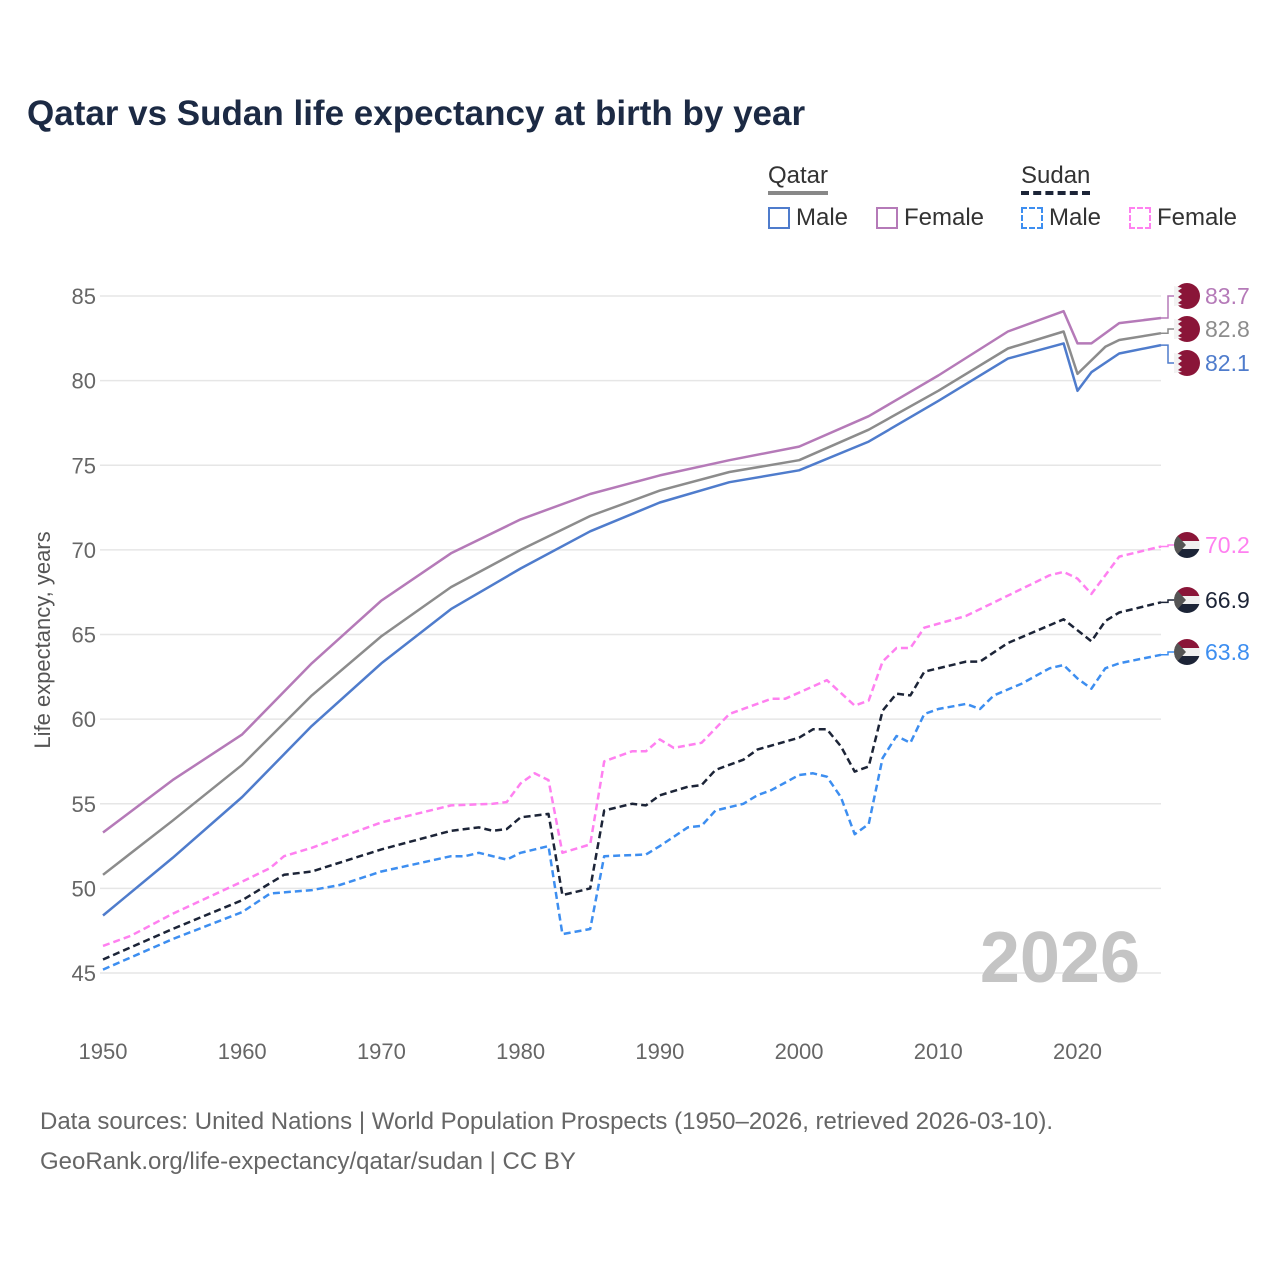  What do you see at coordinates (1227, 329) in the screenshot?
I see `end-value-label: 82.8` at bounding box center [1227, 329].